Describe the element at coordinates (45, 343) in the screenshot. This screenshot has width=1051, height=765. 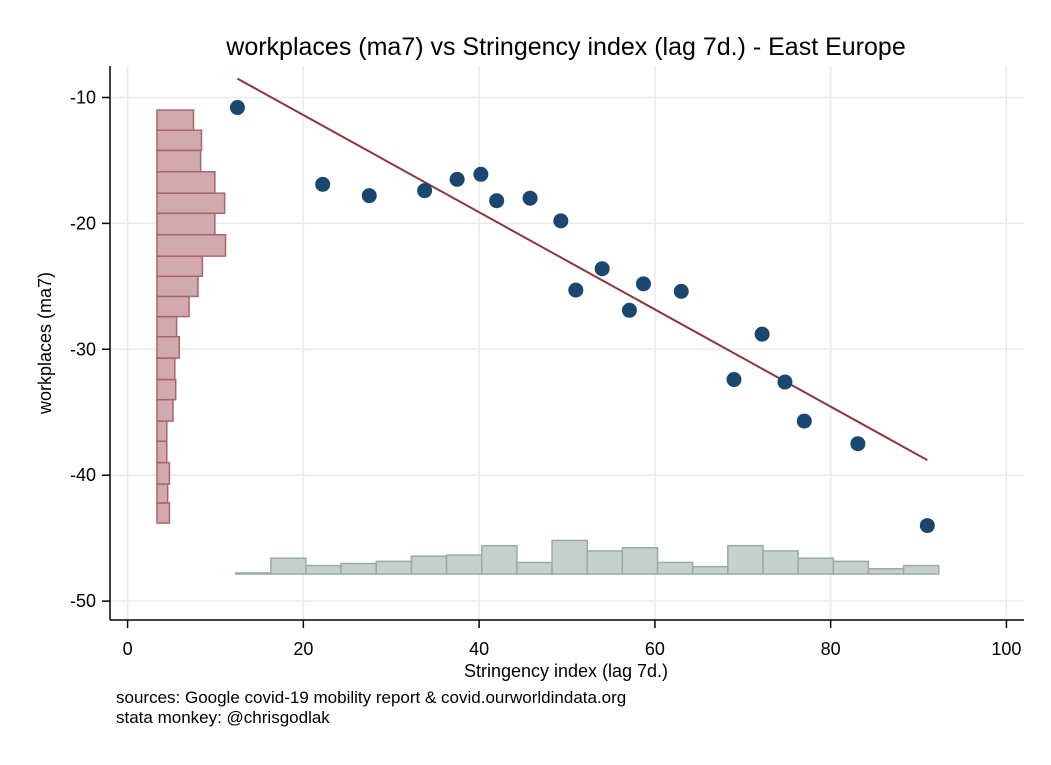
I see `y-axis-label: workplaces (ma7)` at that location.